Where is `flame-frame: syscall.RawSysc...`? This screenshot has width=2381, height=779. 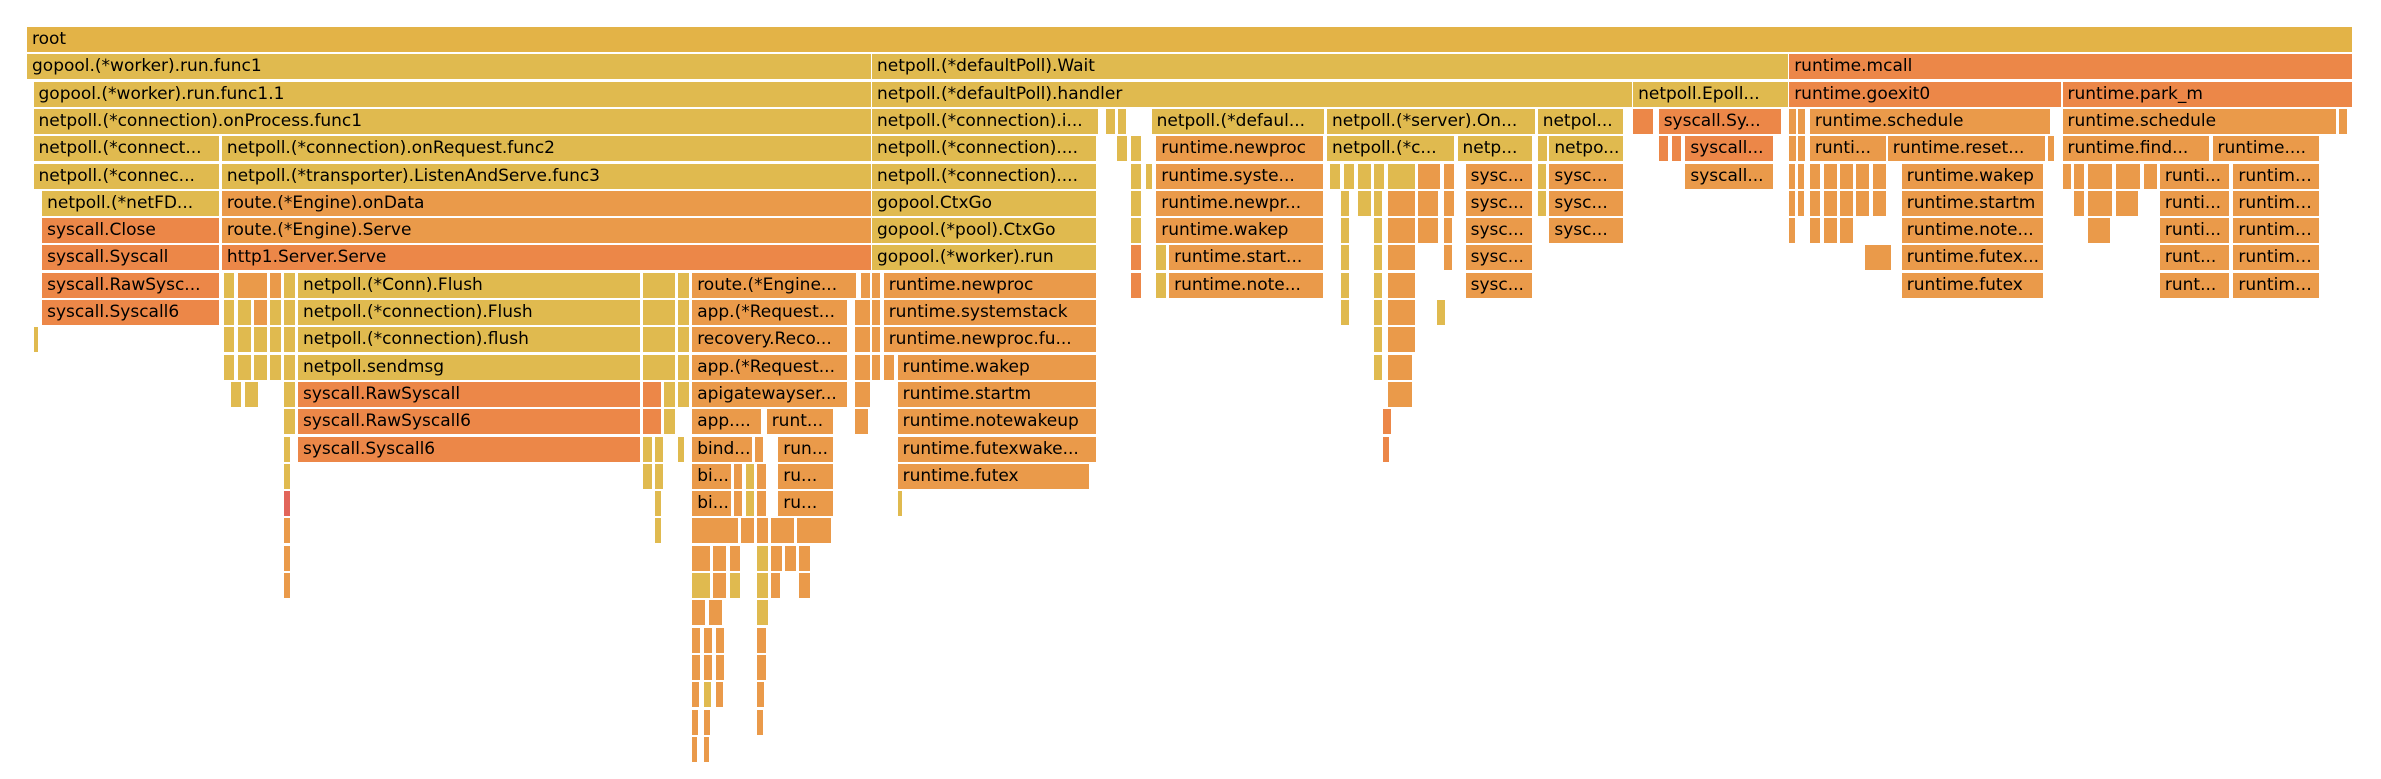 flame-frame: syscall.RawSysc... is located at coordinates (131, 285).